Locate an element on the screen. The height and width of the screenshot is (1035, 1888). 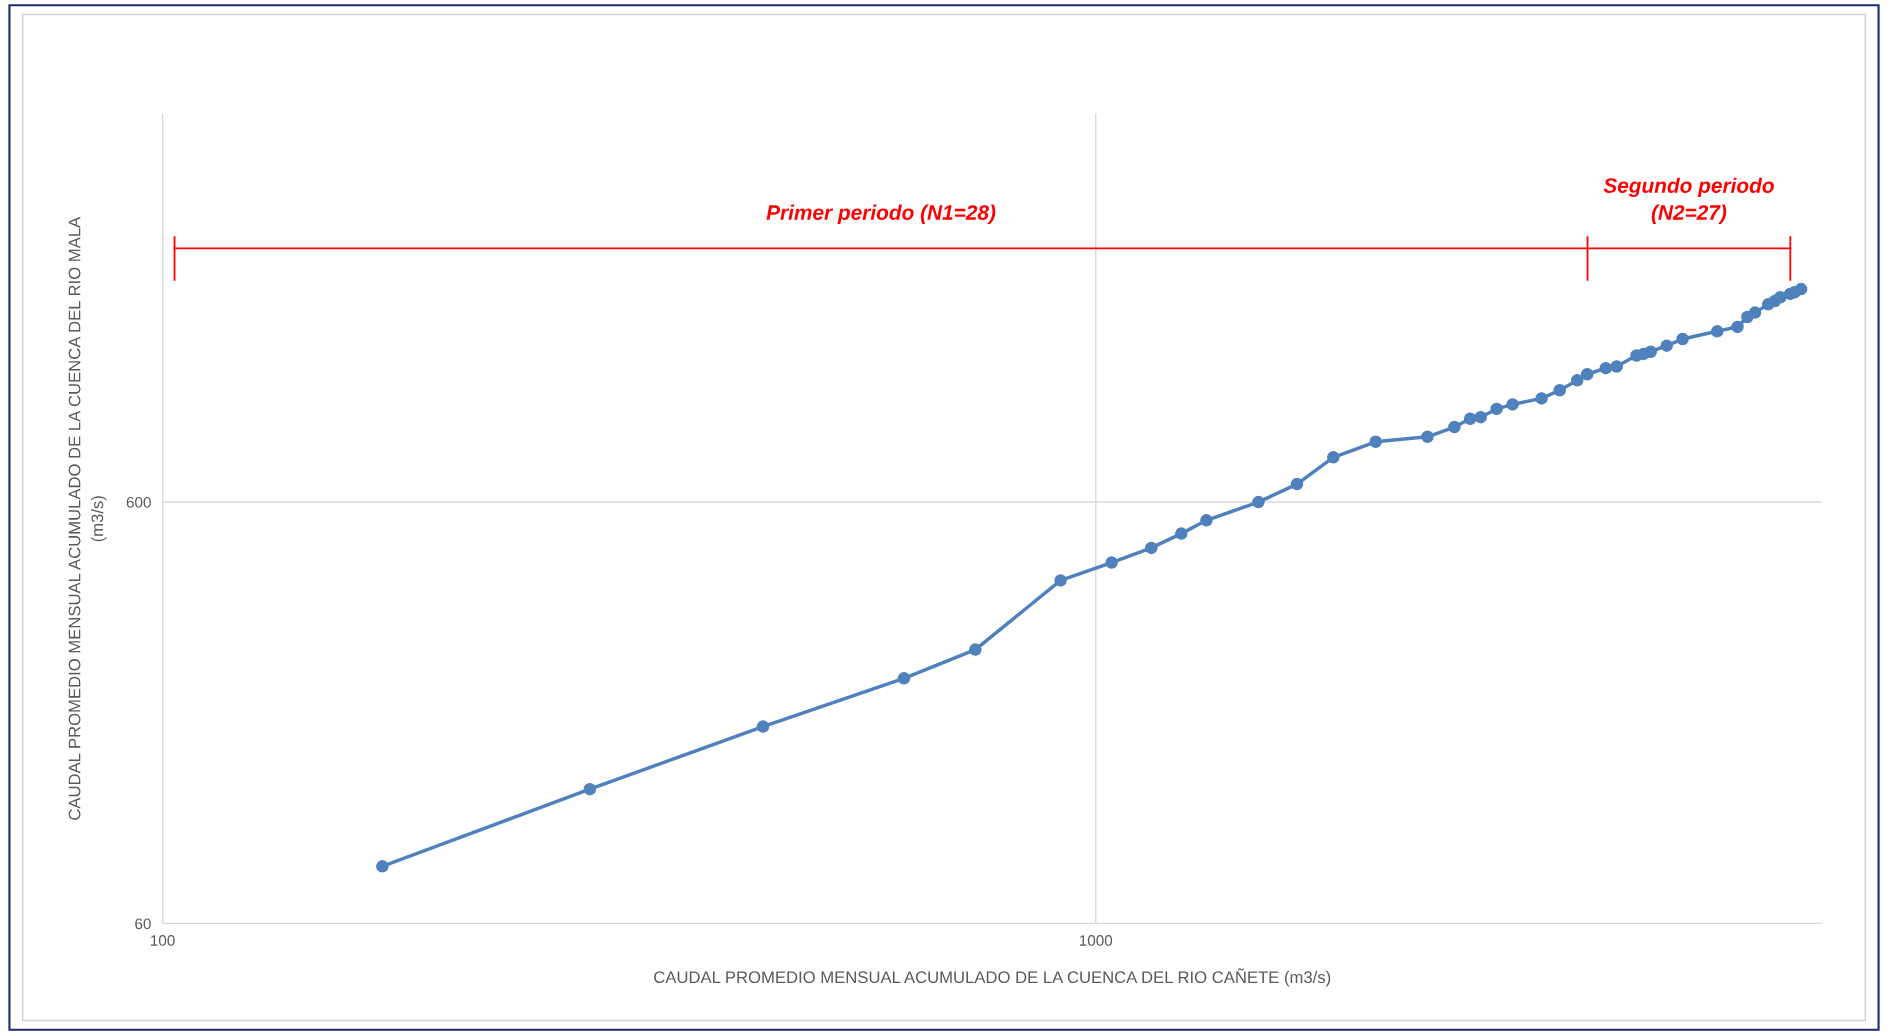
y-tick-label: 600 is located at coordinates (138, 502).